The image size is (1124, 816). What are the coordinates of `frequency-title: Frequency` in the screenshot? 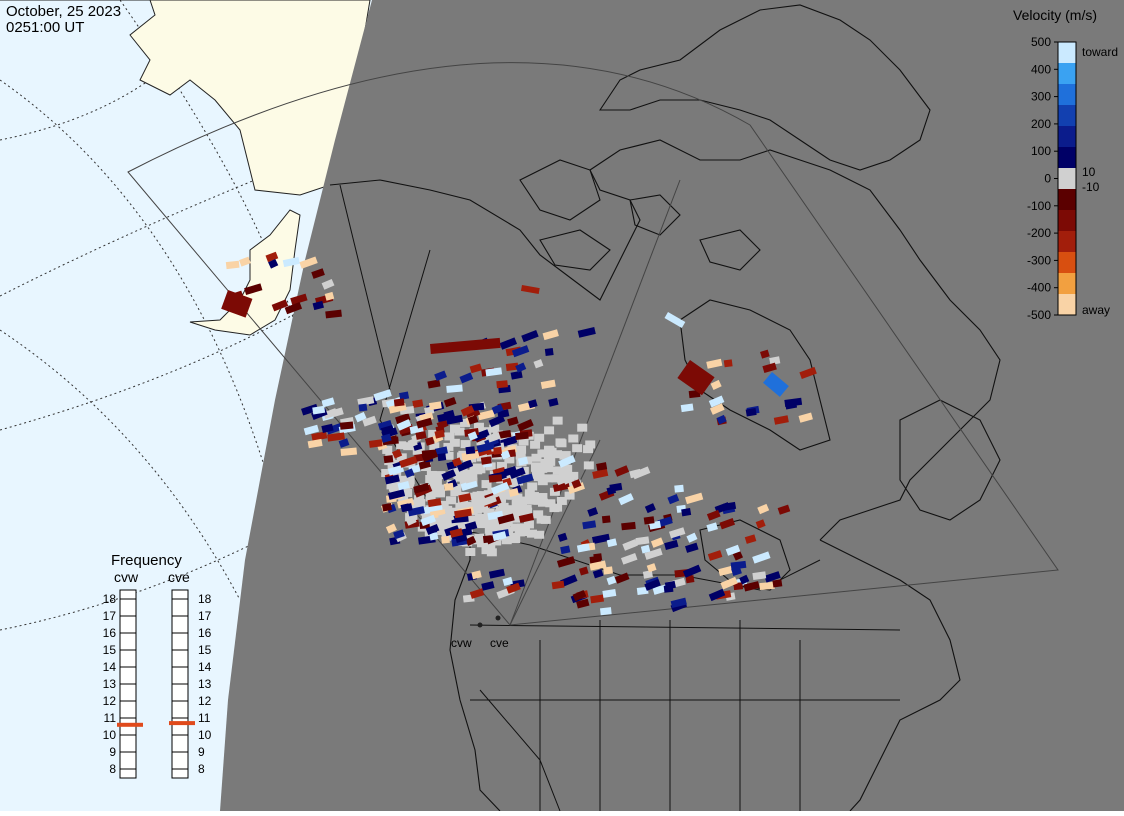 It's located at (146, 560).